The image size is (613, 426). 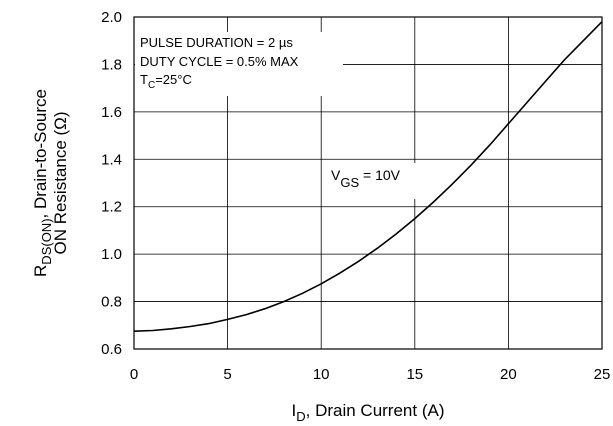 I want to click on x-tick-labels: 0 5 10 15 20 25, so click(x=370, y=374).